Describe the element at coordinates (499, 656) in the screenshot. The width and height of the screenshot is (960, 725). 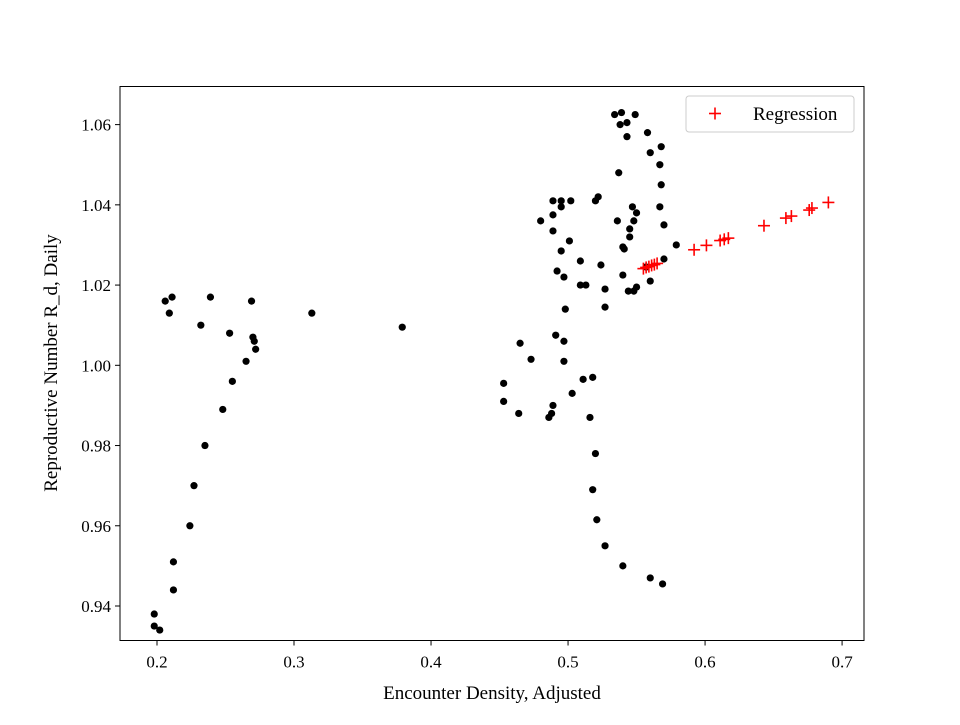
I see `x-axis-ticks: 0.2 0.3 0.4 0.5 0.6 0.7` at that location.